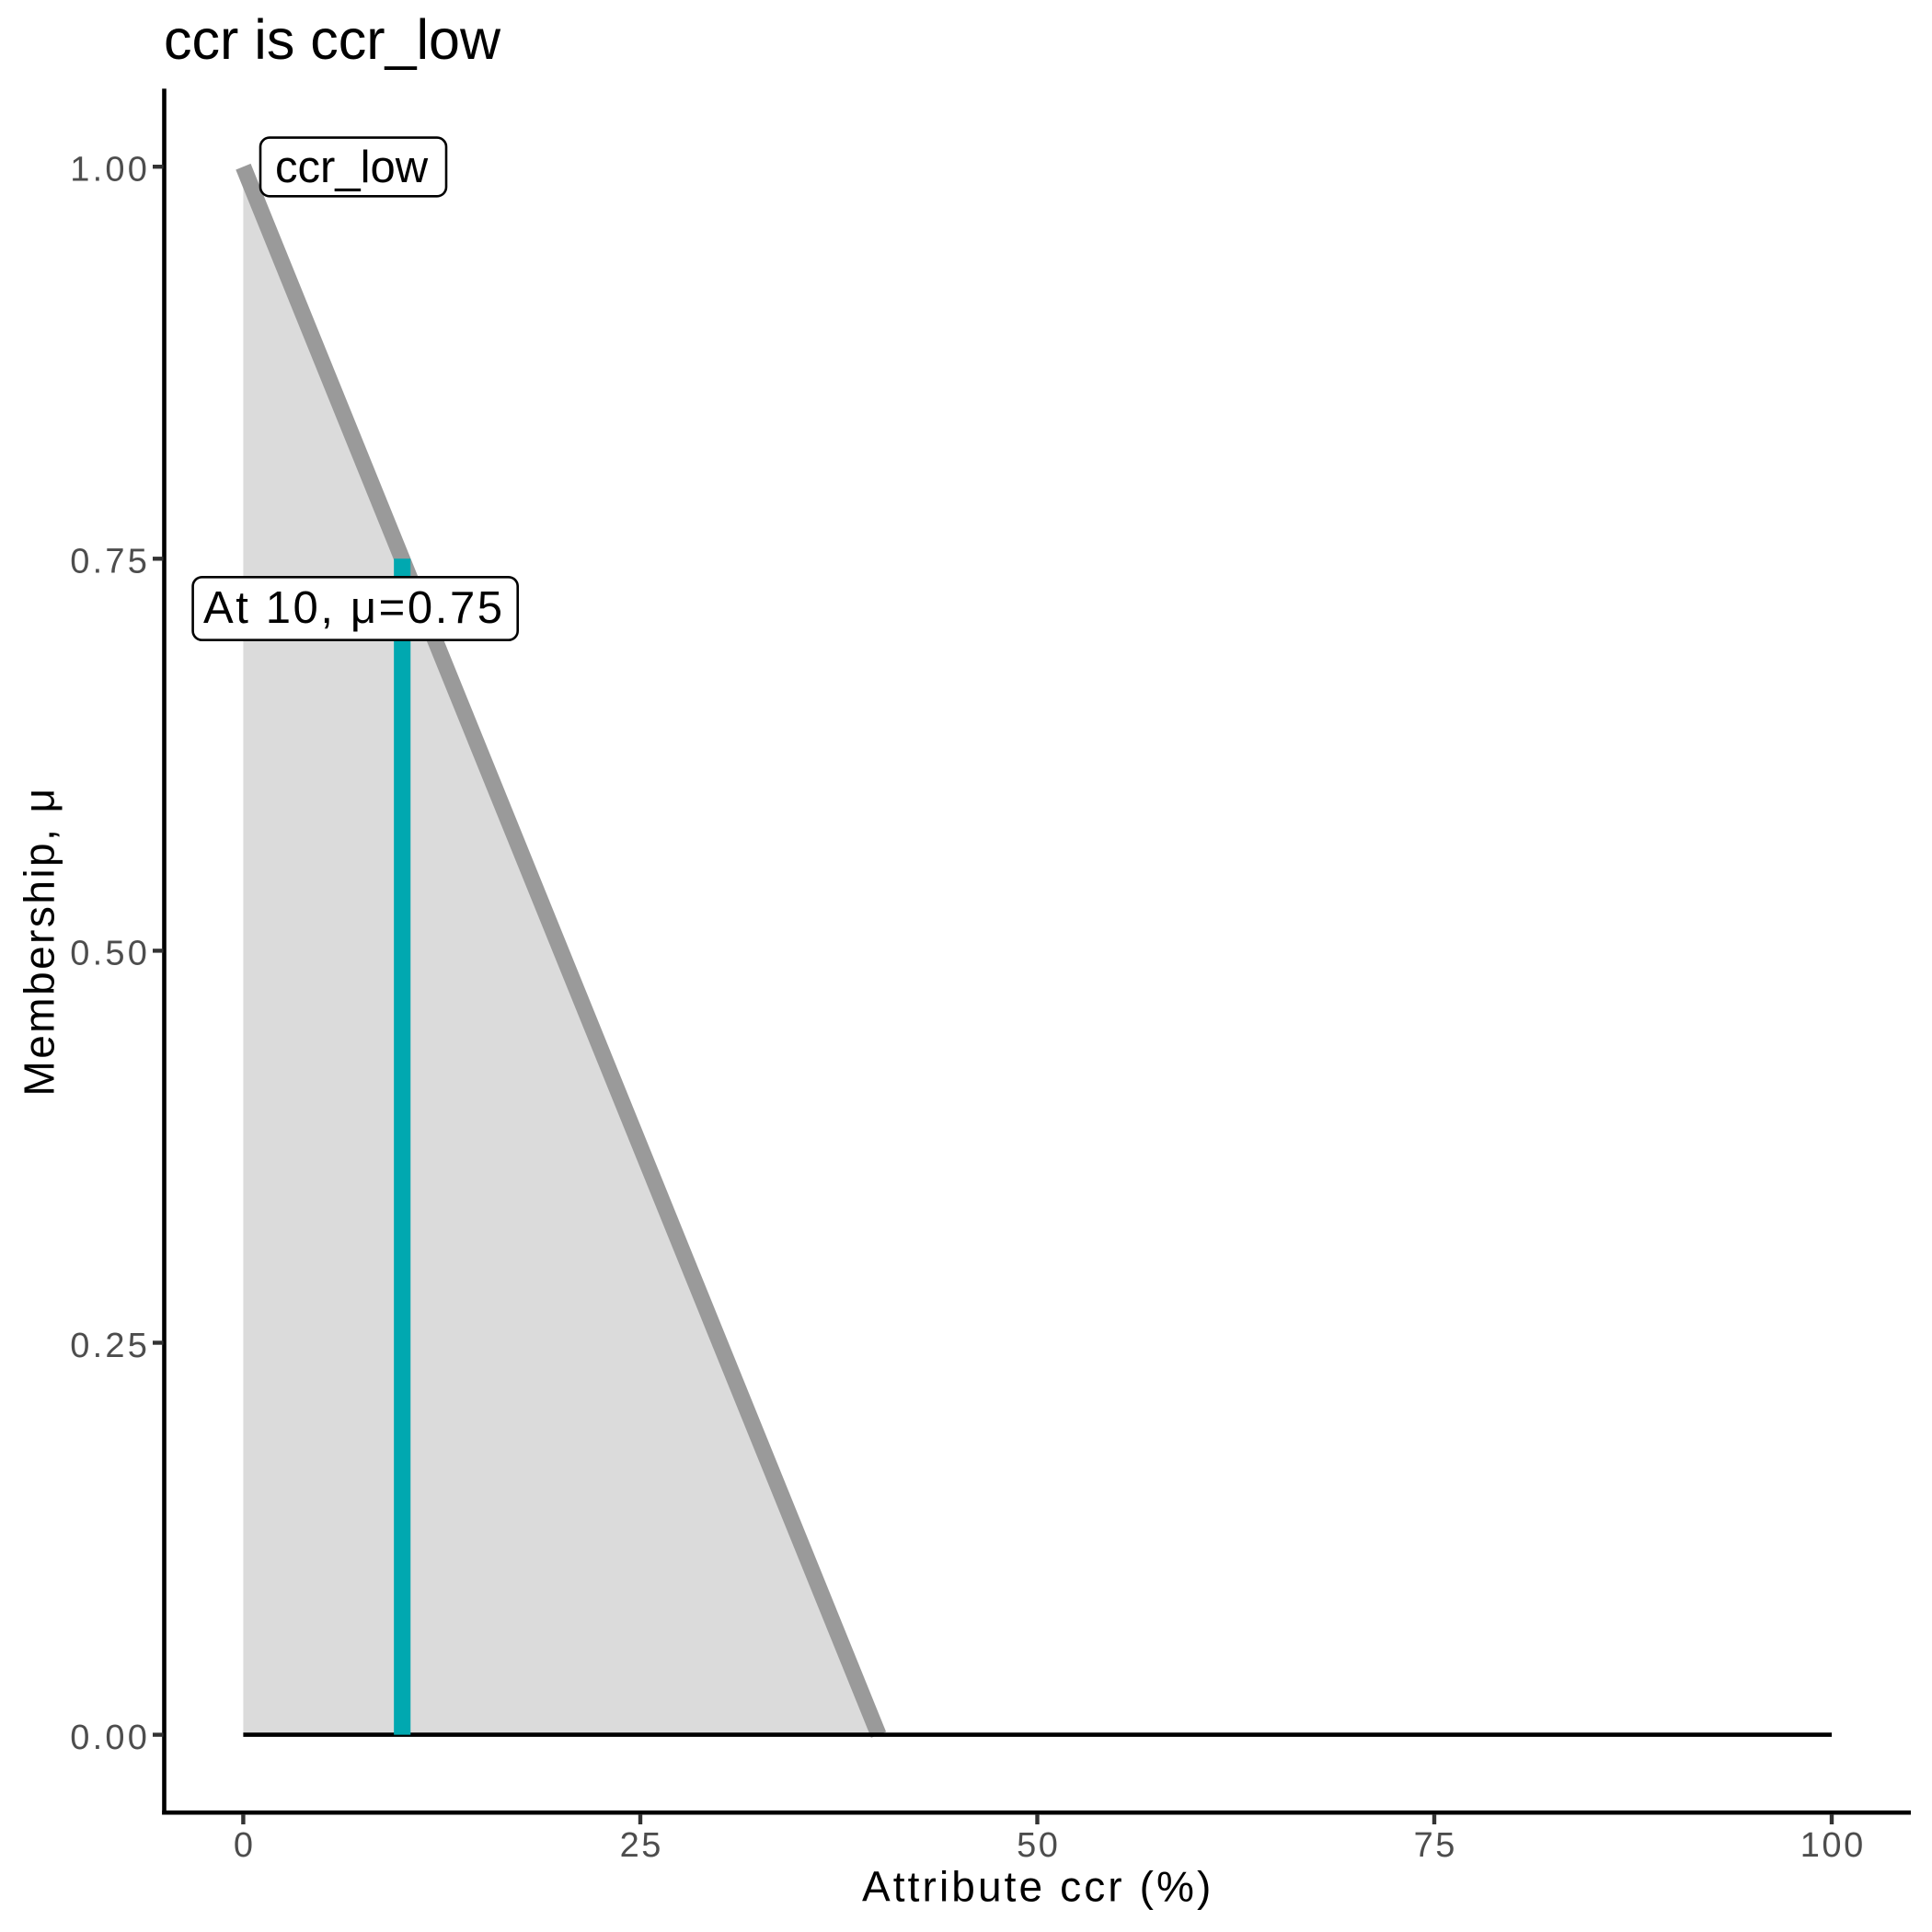 This screenshot has height=1932, width=1932. What do you see at coordinates (332, 39) in the screenshot?
I see `svg-text: ccr is ccr_low` at bounding box center [332, 39].